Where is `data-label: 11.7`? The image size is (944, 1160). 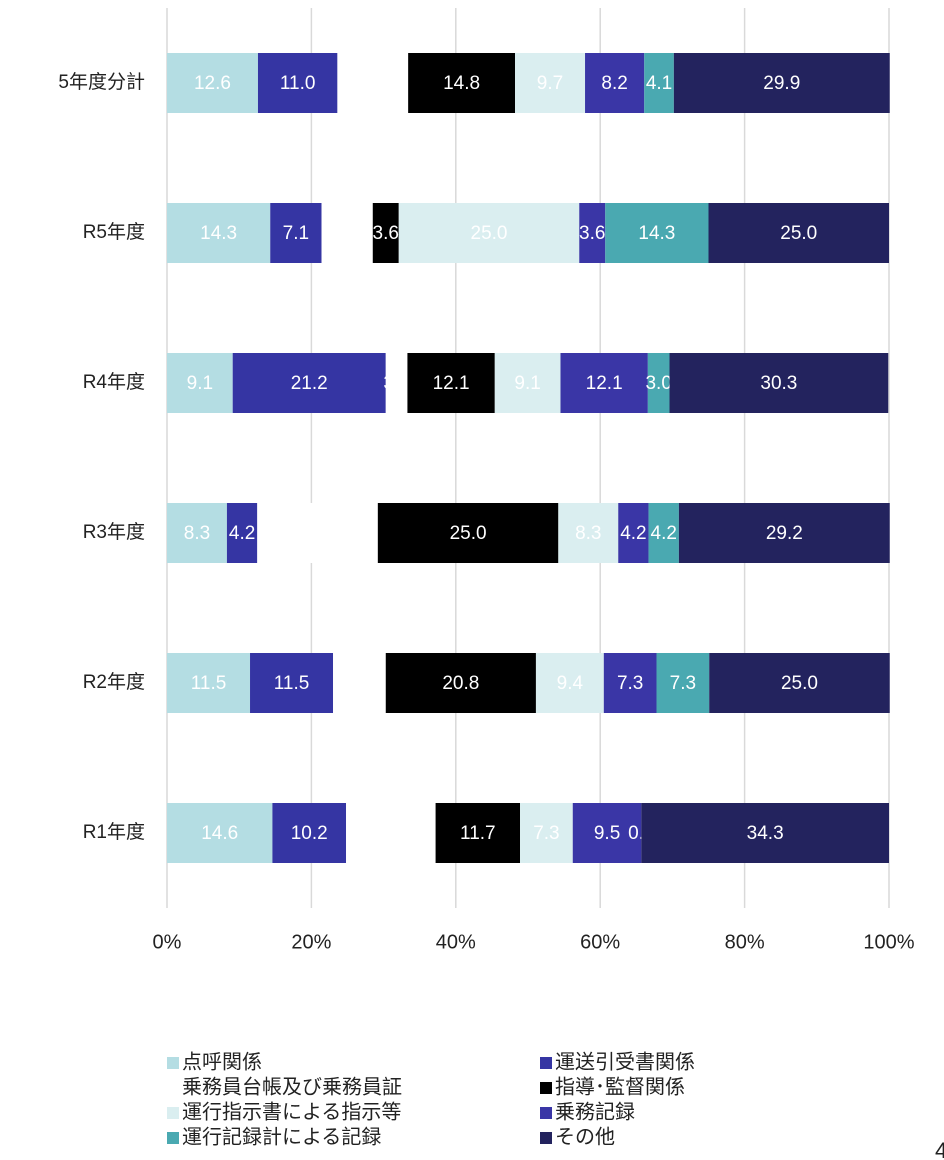
data-label: 11.7 is located at coordinates (478, 833).